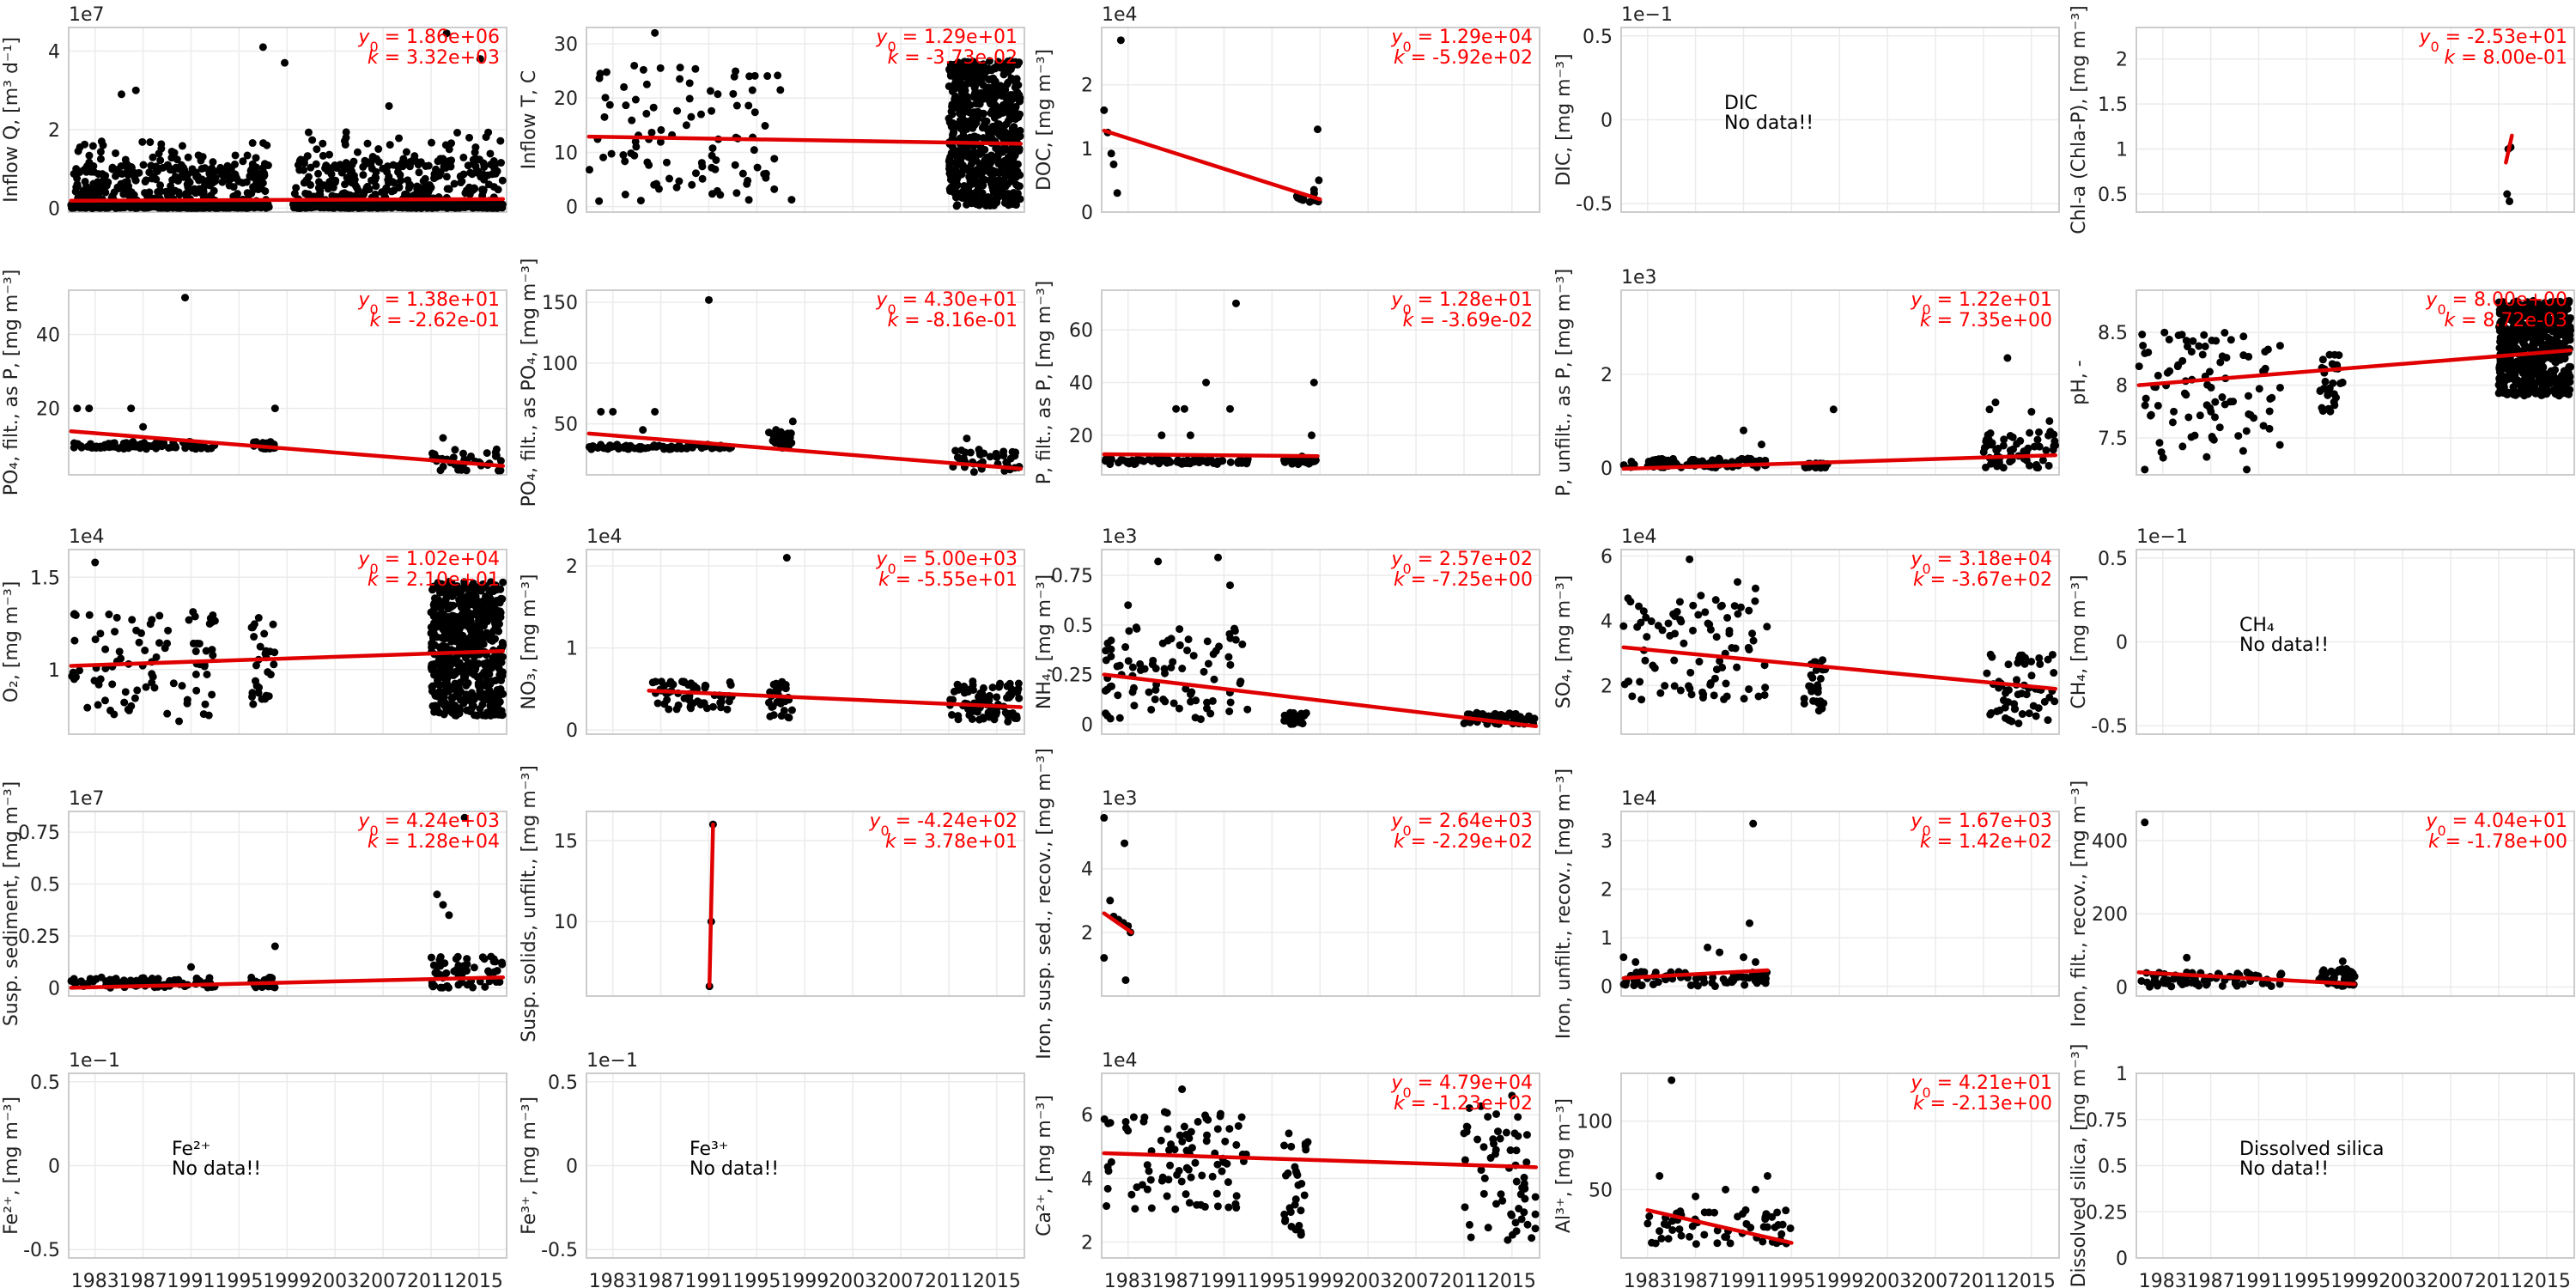 The width and height of the screenshot is (2576, 1288). I want to click on y-axis-label: Chl-a (Chla-P), [mg m⁻³], so click(2079, 119).